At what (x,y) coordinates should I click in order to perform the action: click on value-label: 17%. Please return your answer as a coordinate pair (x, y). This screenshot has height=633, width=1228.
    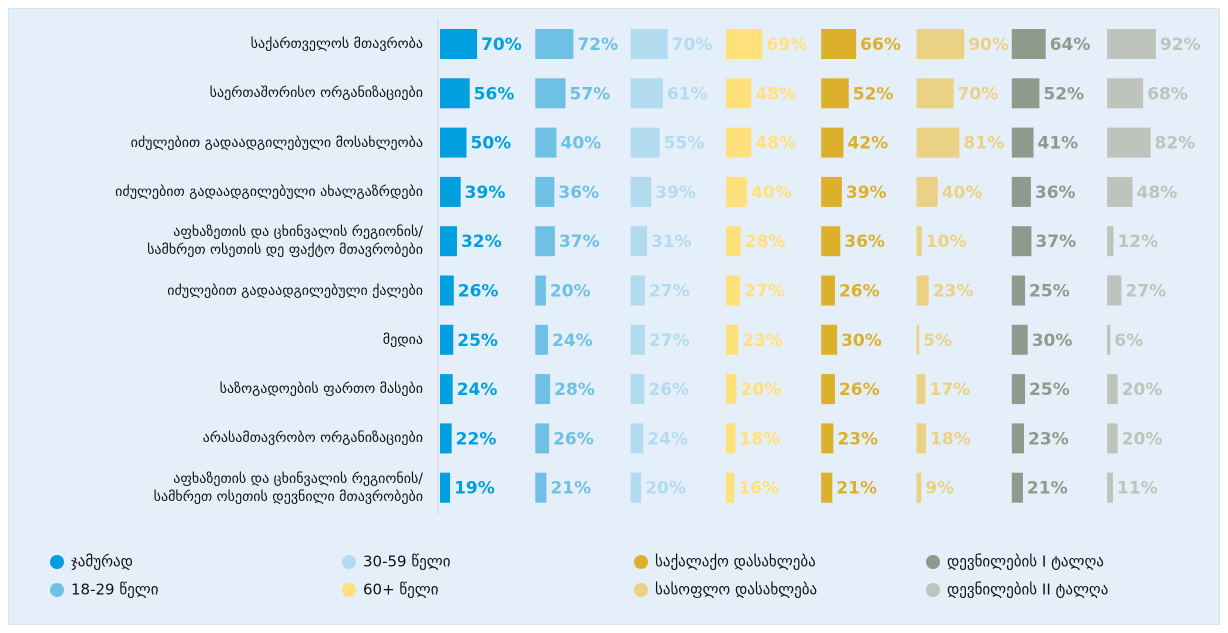
    Looking at the image, I should click on (950, 390).